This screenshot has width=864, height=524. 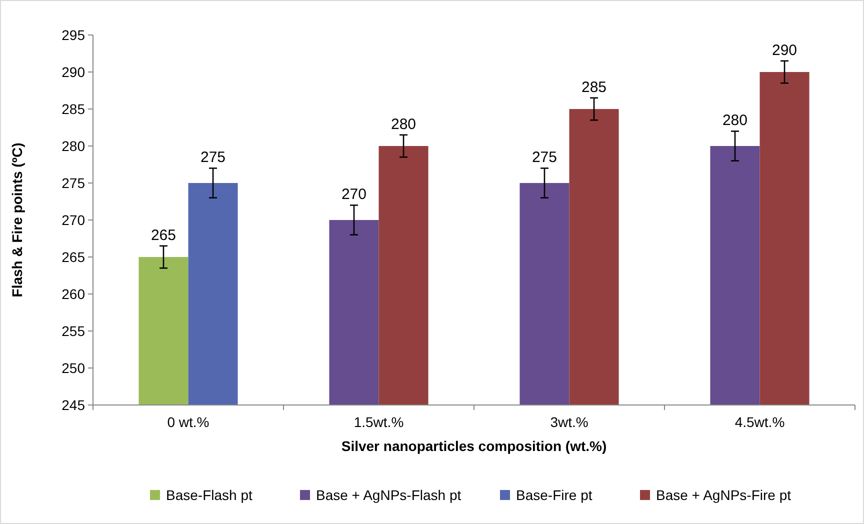 I want to click on y-tick-label: 280, so click(x=74, y=146).